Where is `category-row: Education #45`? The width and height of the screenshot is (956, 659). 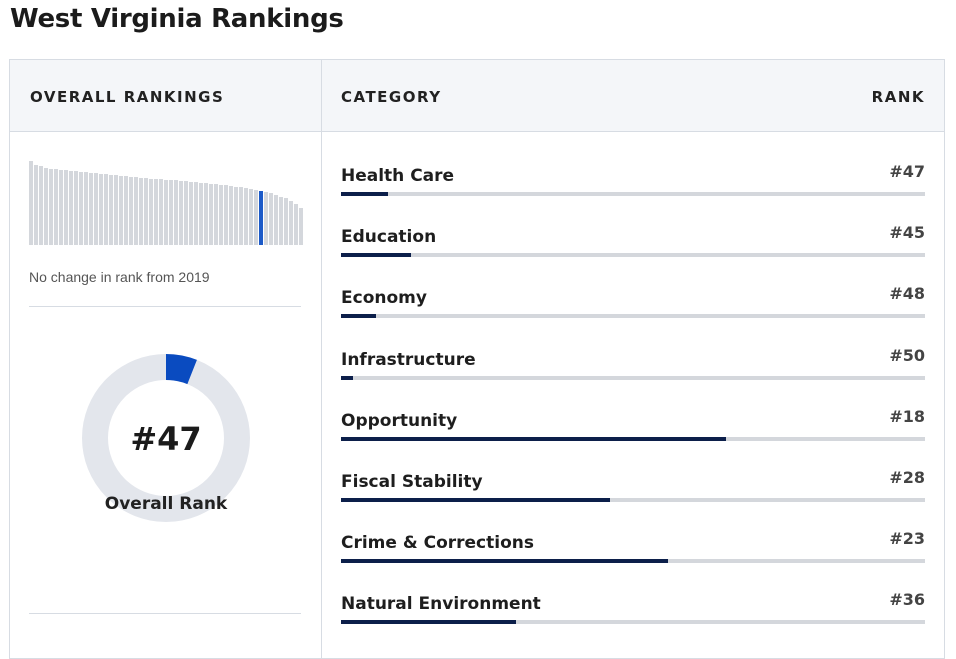 category-row: Education #45 is located at coordinates (633, 255).